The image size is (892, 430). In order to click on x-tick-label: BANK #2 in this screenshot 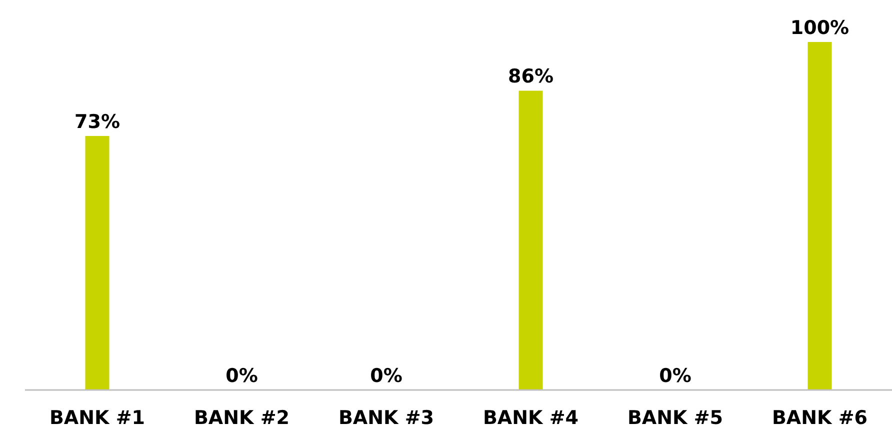, I will do `click(242, 418)`.